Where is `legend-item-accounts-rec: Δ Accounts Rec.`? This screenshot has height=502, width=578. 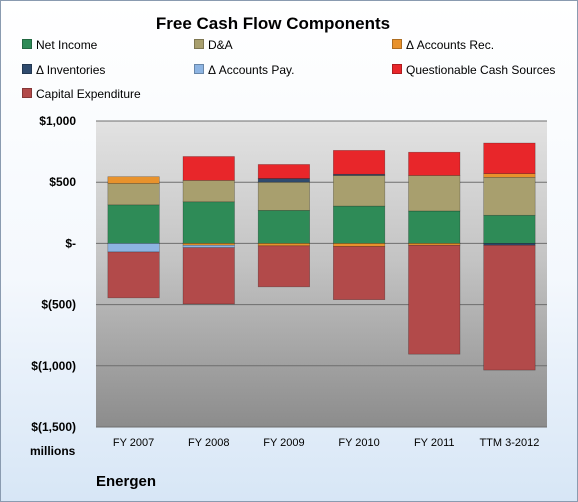
legend-item-accounts-rec: Δ Accounts Rec. is located at coordinates (443, 45).